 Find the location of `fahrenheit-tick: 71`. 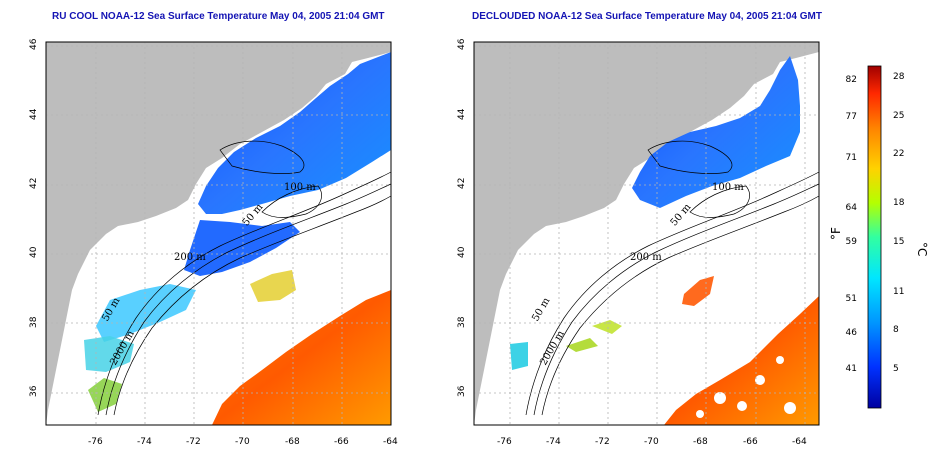

fahrenheit-tick: 71 is located at coordinates (851, 158).